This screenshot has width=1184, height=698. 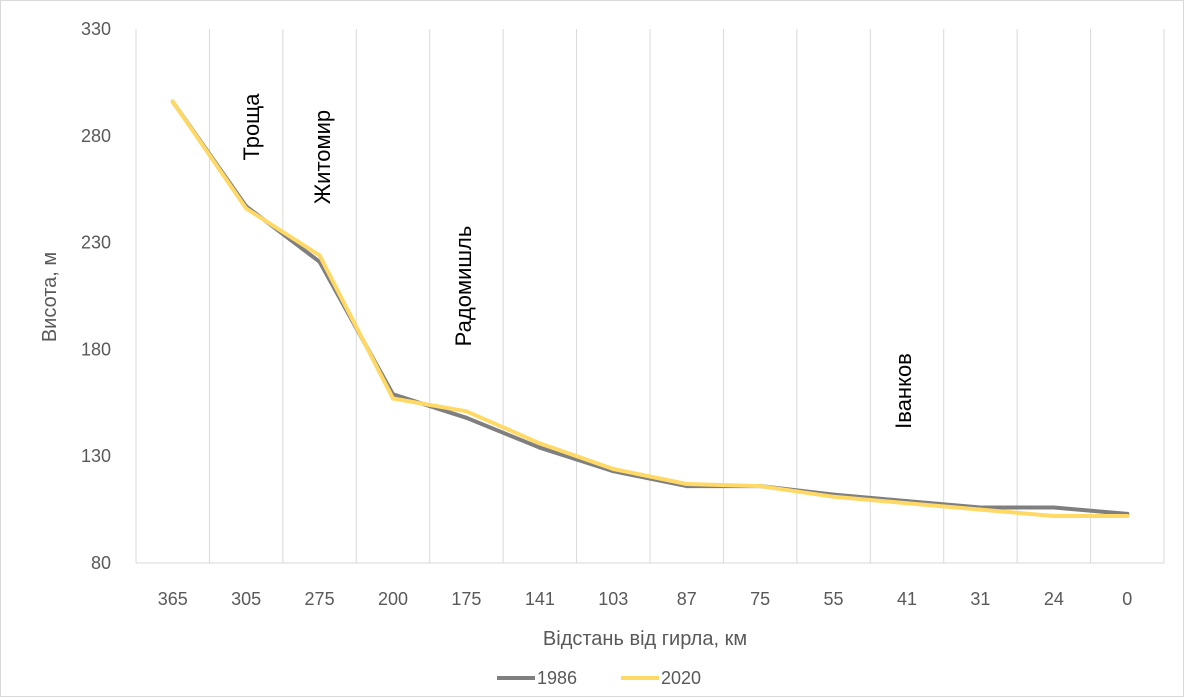 What do you see at coordinates (599, 678) in the screenshot?
I see `legend: 1986 2020` at bounding box center [599, 678].